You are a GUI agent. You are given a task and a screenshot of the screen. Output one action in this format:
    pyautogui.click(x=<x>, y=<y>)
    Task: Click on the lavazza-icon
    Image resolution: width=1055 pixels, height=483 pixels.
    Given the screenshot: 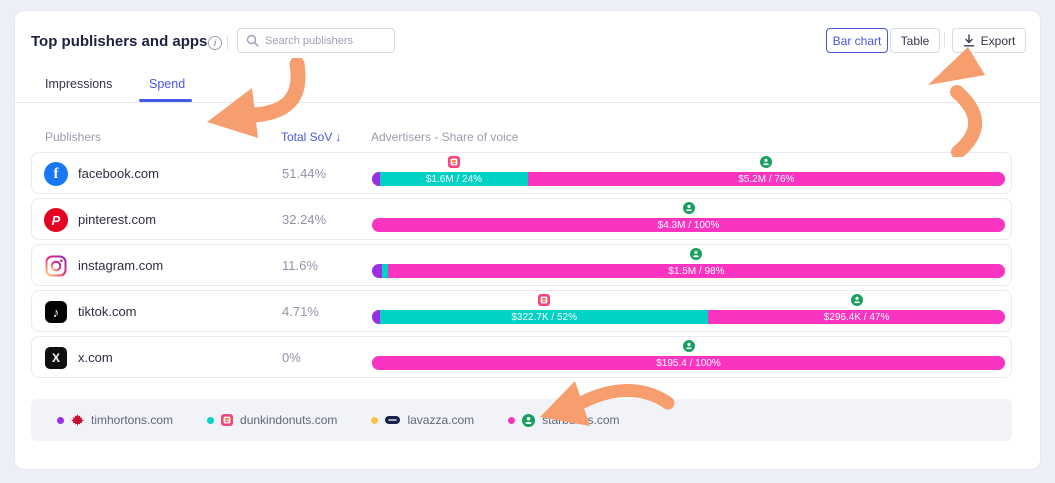 What is the action you would take?
    pyautogui.click(x=393, y=420)
    